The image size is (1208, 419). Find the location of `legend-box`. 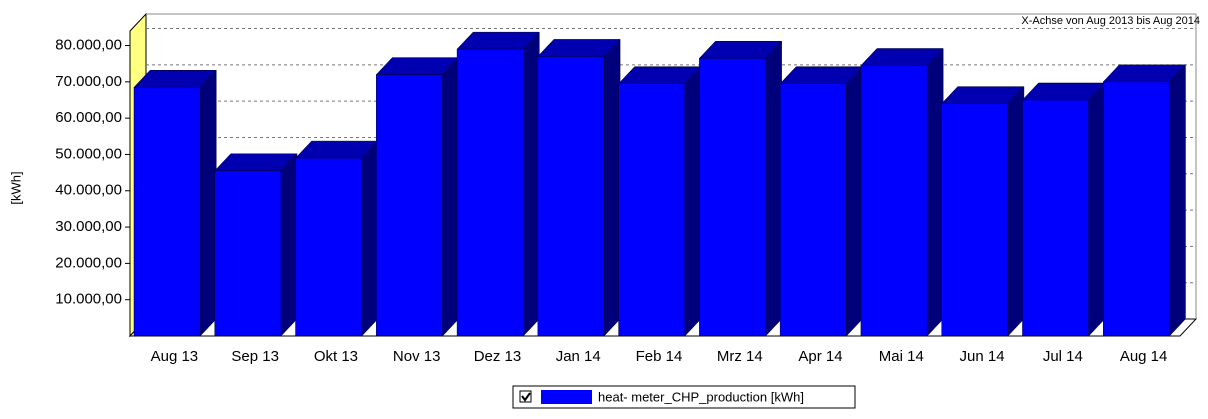

legend-box is located at coordinates (684, 397).